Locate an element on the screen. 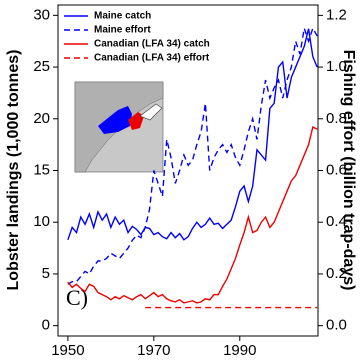 This screenshot has width=360, height=360. y2-tick-label: 0.2 is located at coordinates (336, 273).